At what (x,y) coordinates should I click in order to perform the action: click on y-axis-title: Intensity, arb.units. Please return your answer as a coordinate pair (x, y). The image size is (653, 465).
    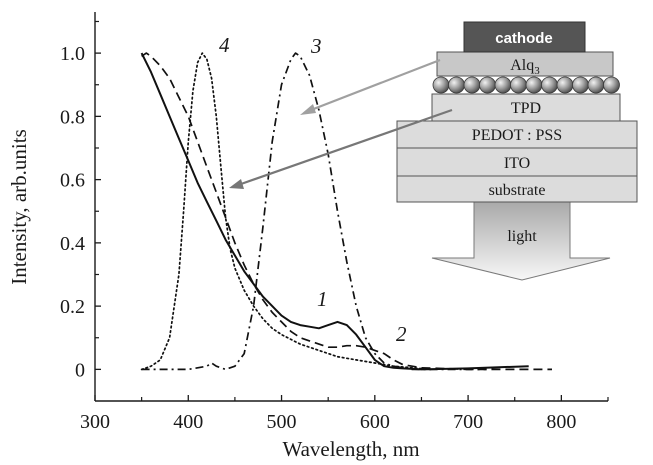
    Looking at the image, I should click on (19, 207).